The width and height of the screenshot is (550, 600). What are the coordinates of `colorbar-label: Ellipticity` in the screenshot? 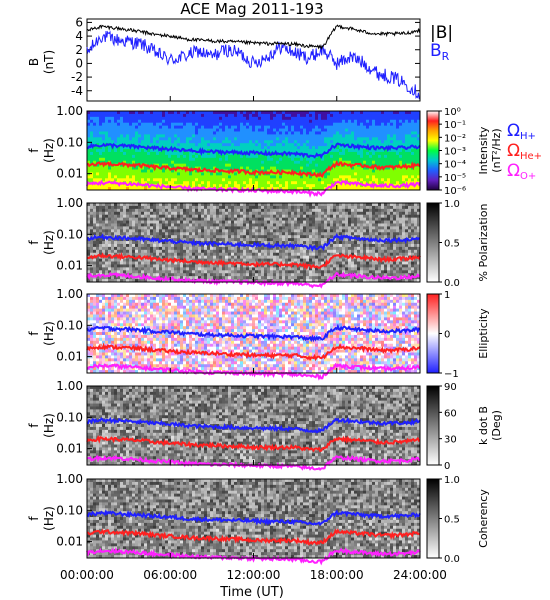 It's located at (483, 333).